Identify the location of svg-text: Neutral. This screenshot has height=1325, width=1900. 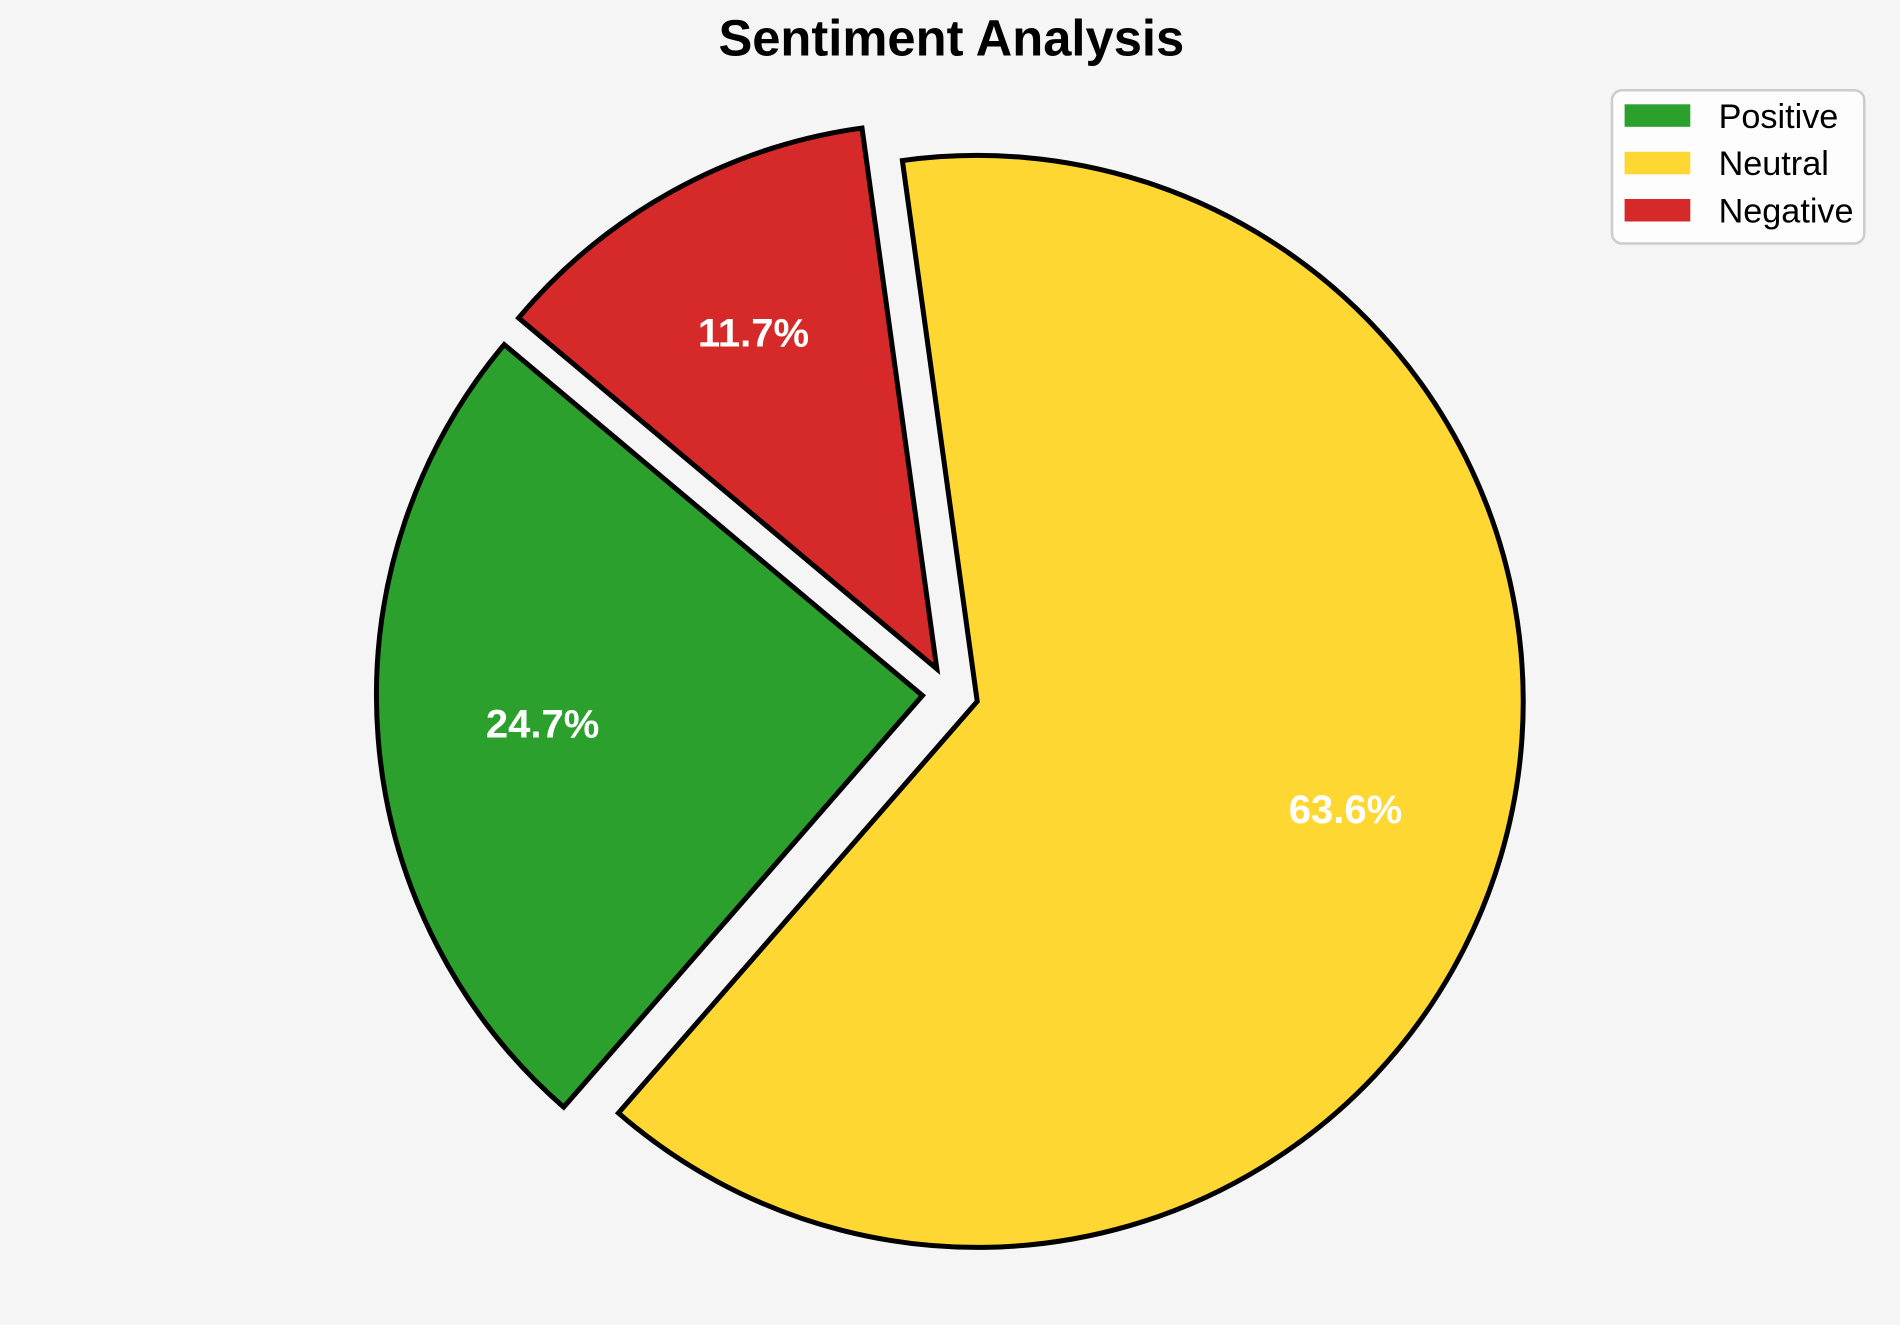
(1774, 164).